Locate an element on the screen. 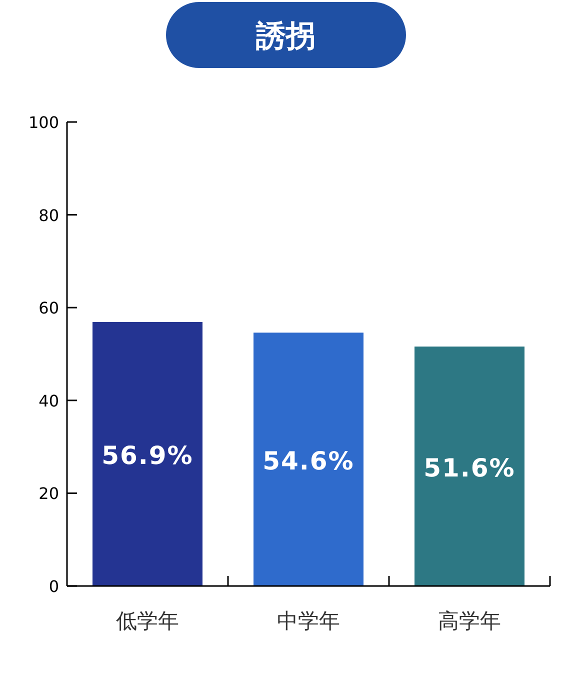  y-tick-label: 20 is located at coordinates (48, 494).